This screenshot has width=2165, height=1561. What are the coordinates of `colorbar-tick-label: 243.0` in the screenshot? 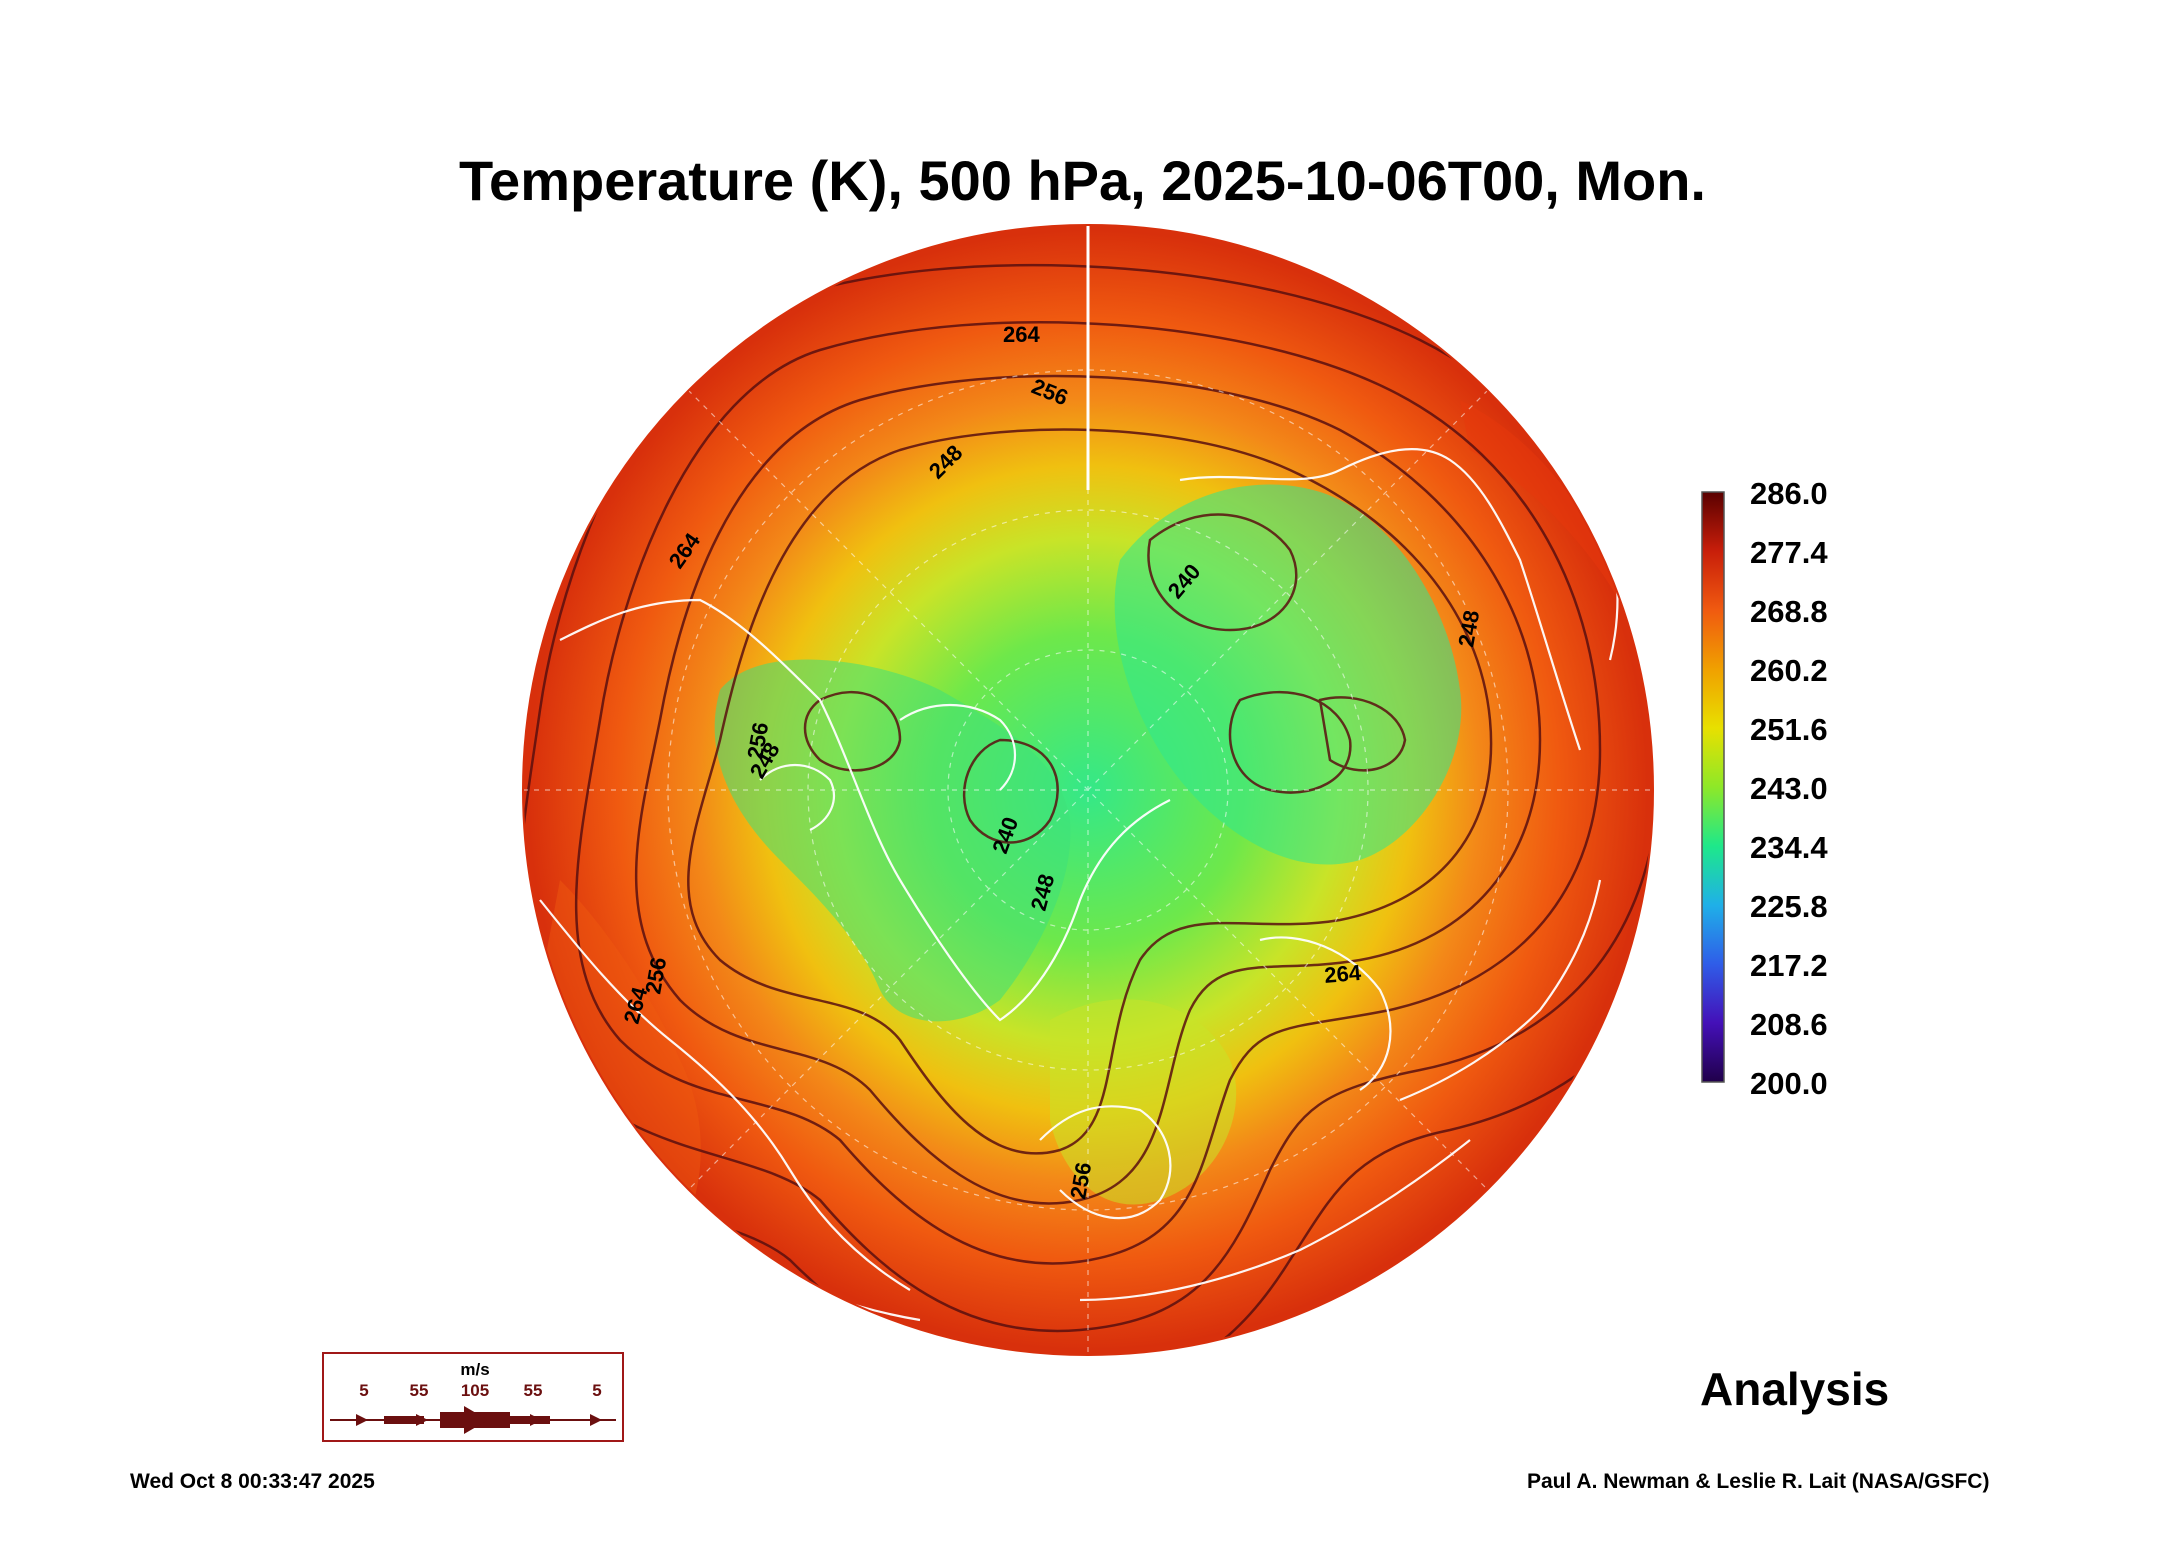 It's located at (1789, 788).